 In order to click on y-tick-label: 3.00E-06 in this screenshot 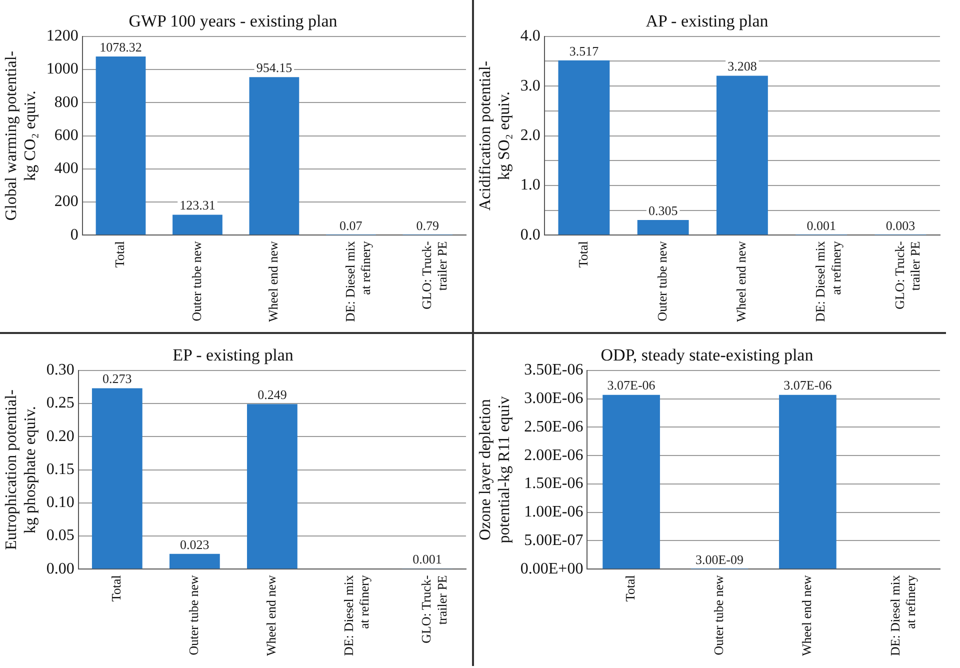, I will do `click(554, 398)`.